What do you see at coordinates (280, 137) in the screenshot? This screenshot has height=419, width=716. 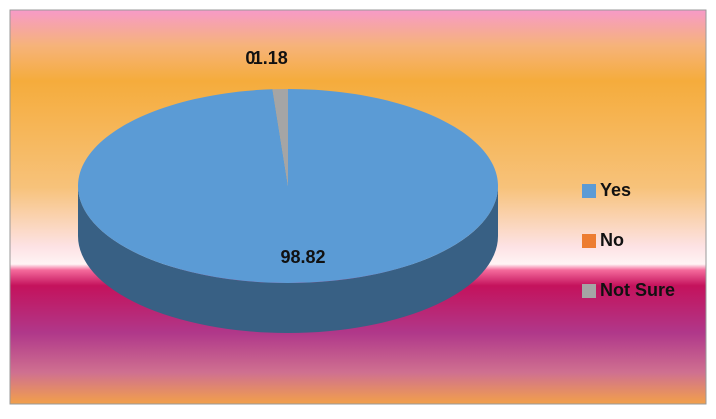 I see `pie-slice` at bounding box center [280, 137].